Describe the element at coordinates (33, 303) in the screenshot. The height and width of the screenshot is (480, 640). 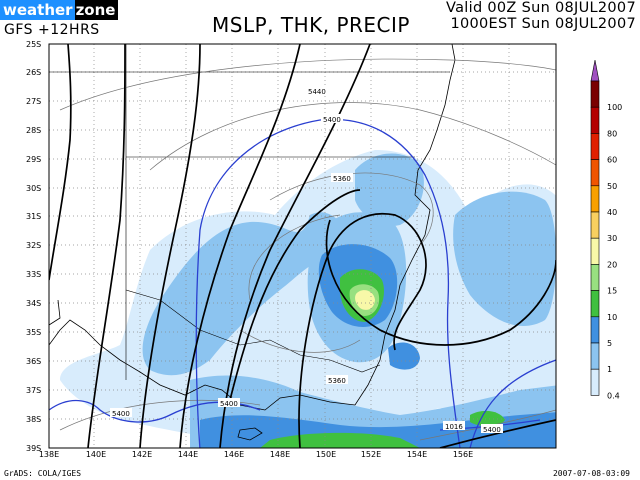
I see `lat-label: 34S` at that location.